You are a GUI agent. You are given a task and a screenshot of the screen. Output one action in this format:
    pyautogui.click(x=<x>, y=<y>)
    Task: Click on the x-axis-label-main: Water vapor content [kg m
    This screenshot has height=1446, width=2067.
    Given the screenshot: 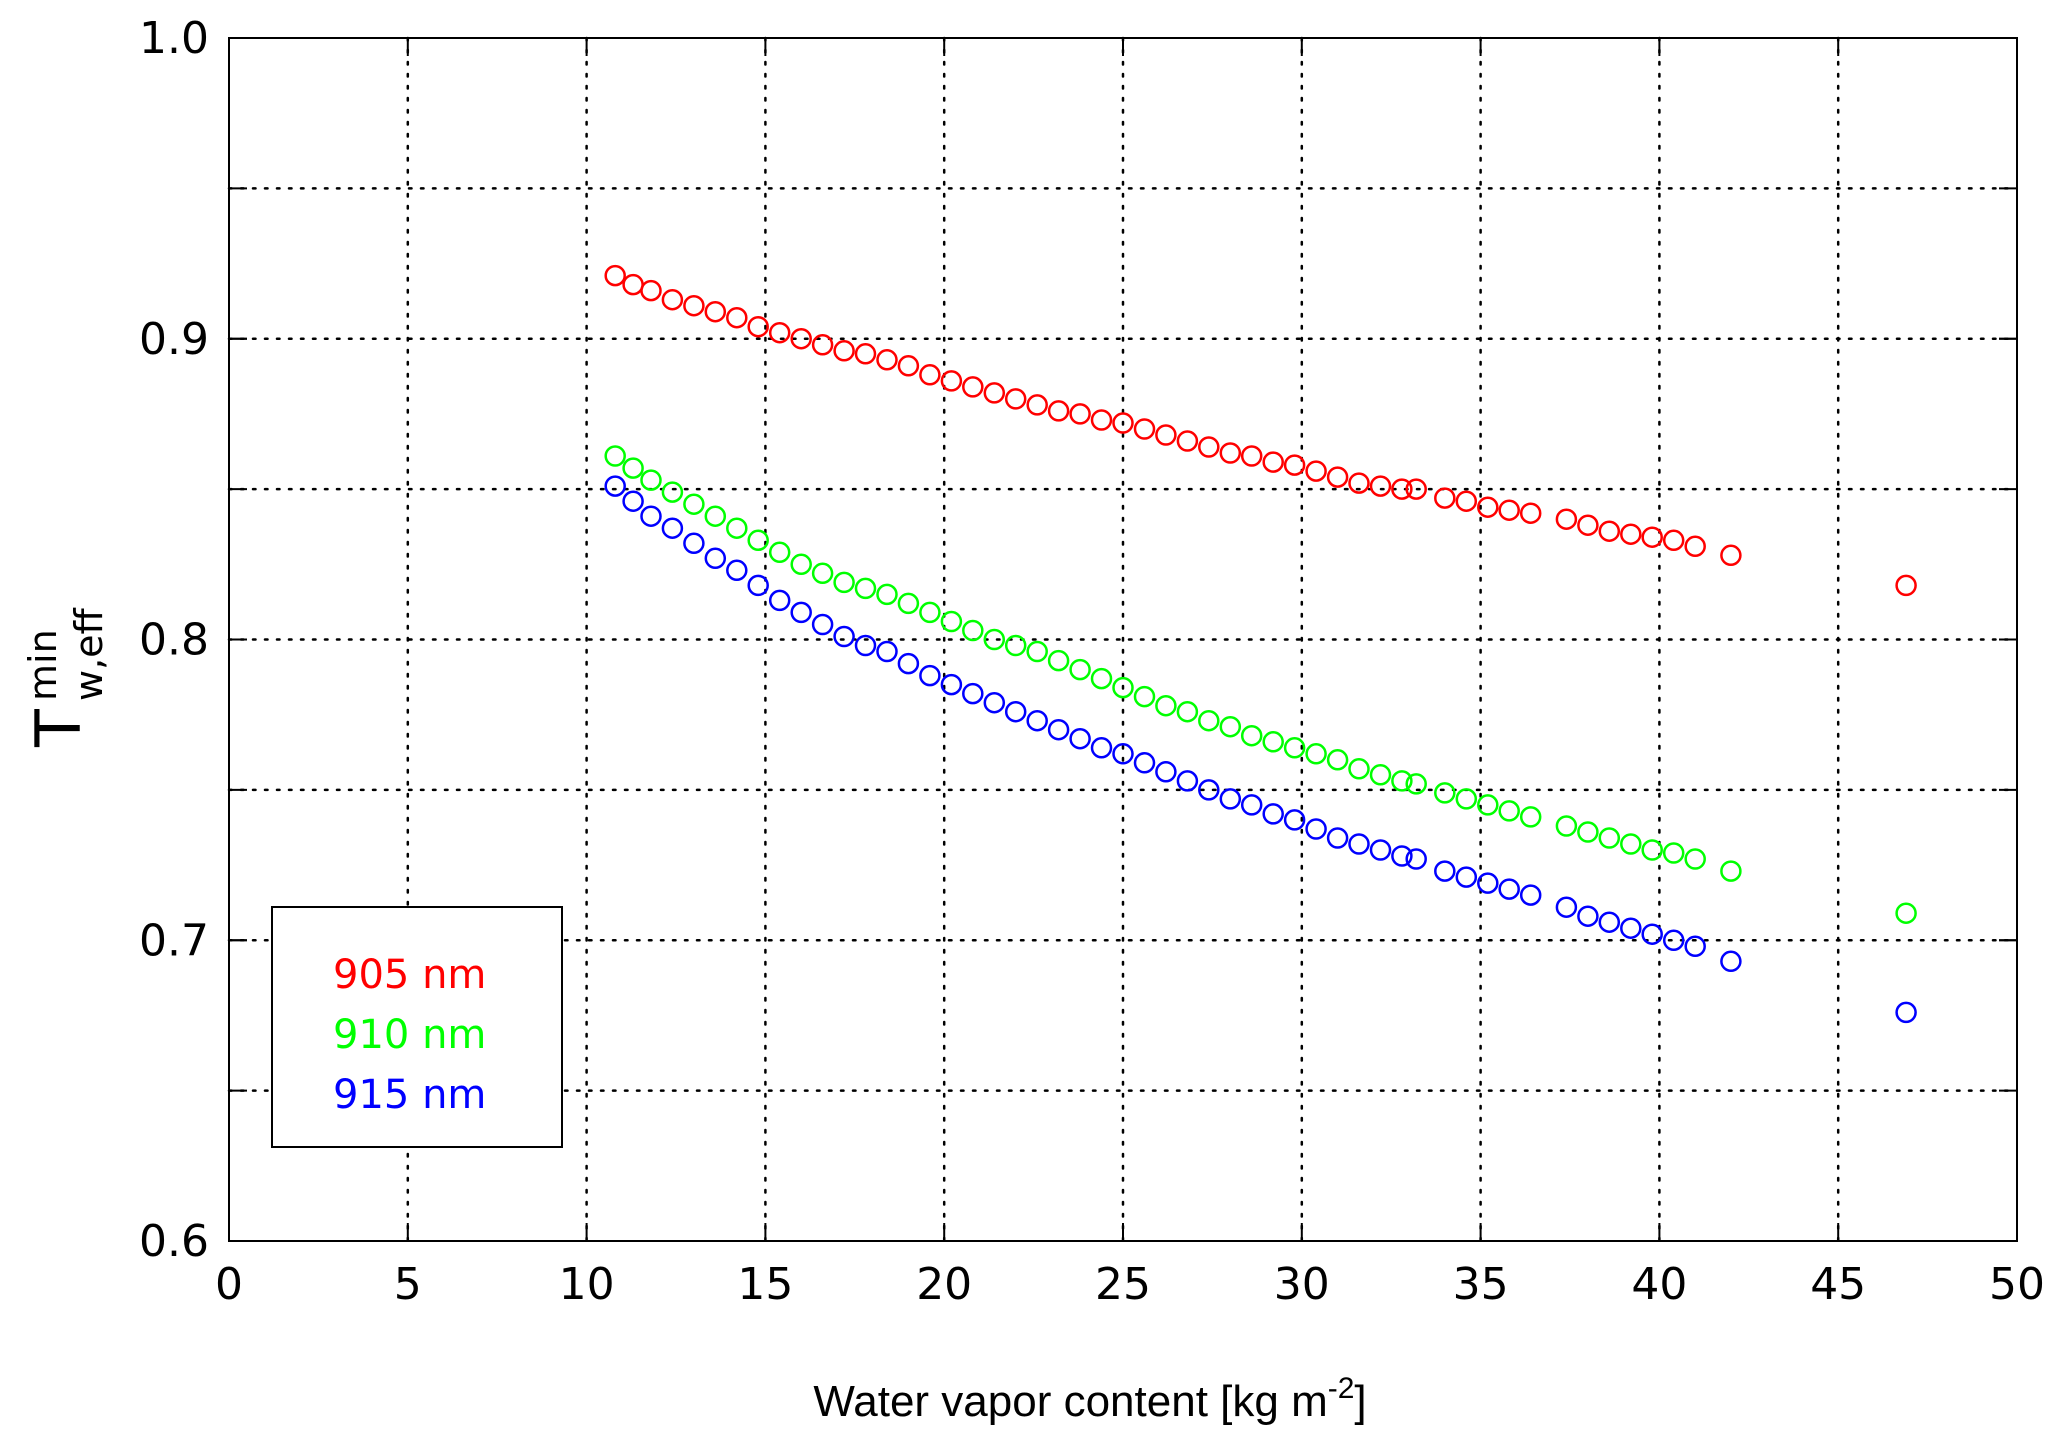 What is the action you would take?
    pyautogui.click(x=1070, y=1401)
    